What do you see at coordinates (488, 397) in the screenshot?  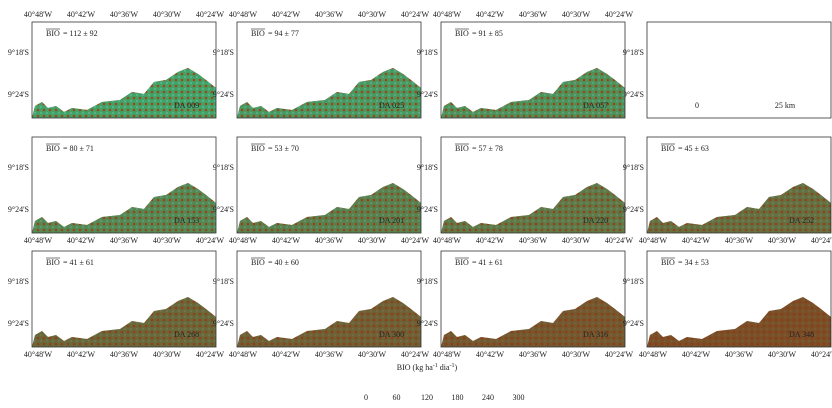 I see `legend-tick-label: 240` at bounding box center [488, 397].